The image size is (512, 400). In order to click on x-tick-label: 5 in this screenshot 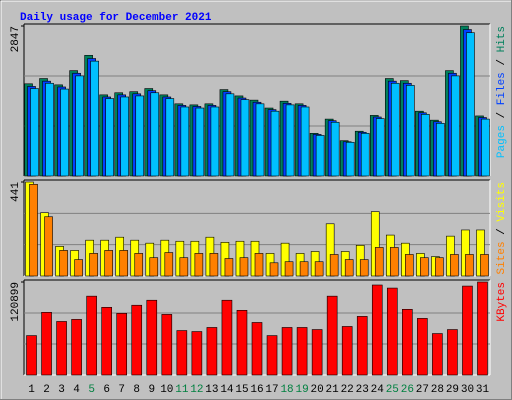, I will do `click(91, 390)`.